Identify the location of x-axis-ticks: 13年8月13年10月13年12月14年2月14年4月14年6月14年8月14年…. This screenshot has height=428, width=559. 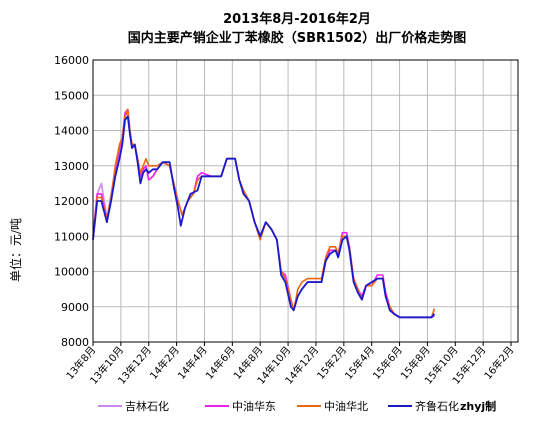
(289, 364).